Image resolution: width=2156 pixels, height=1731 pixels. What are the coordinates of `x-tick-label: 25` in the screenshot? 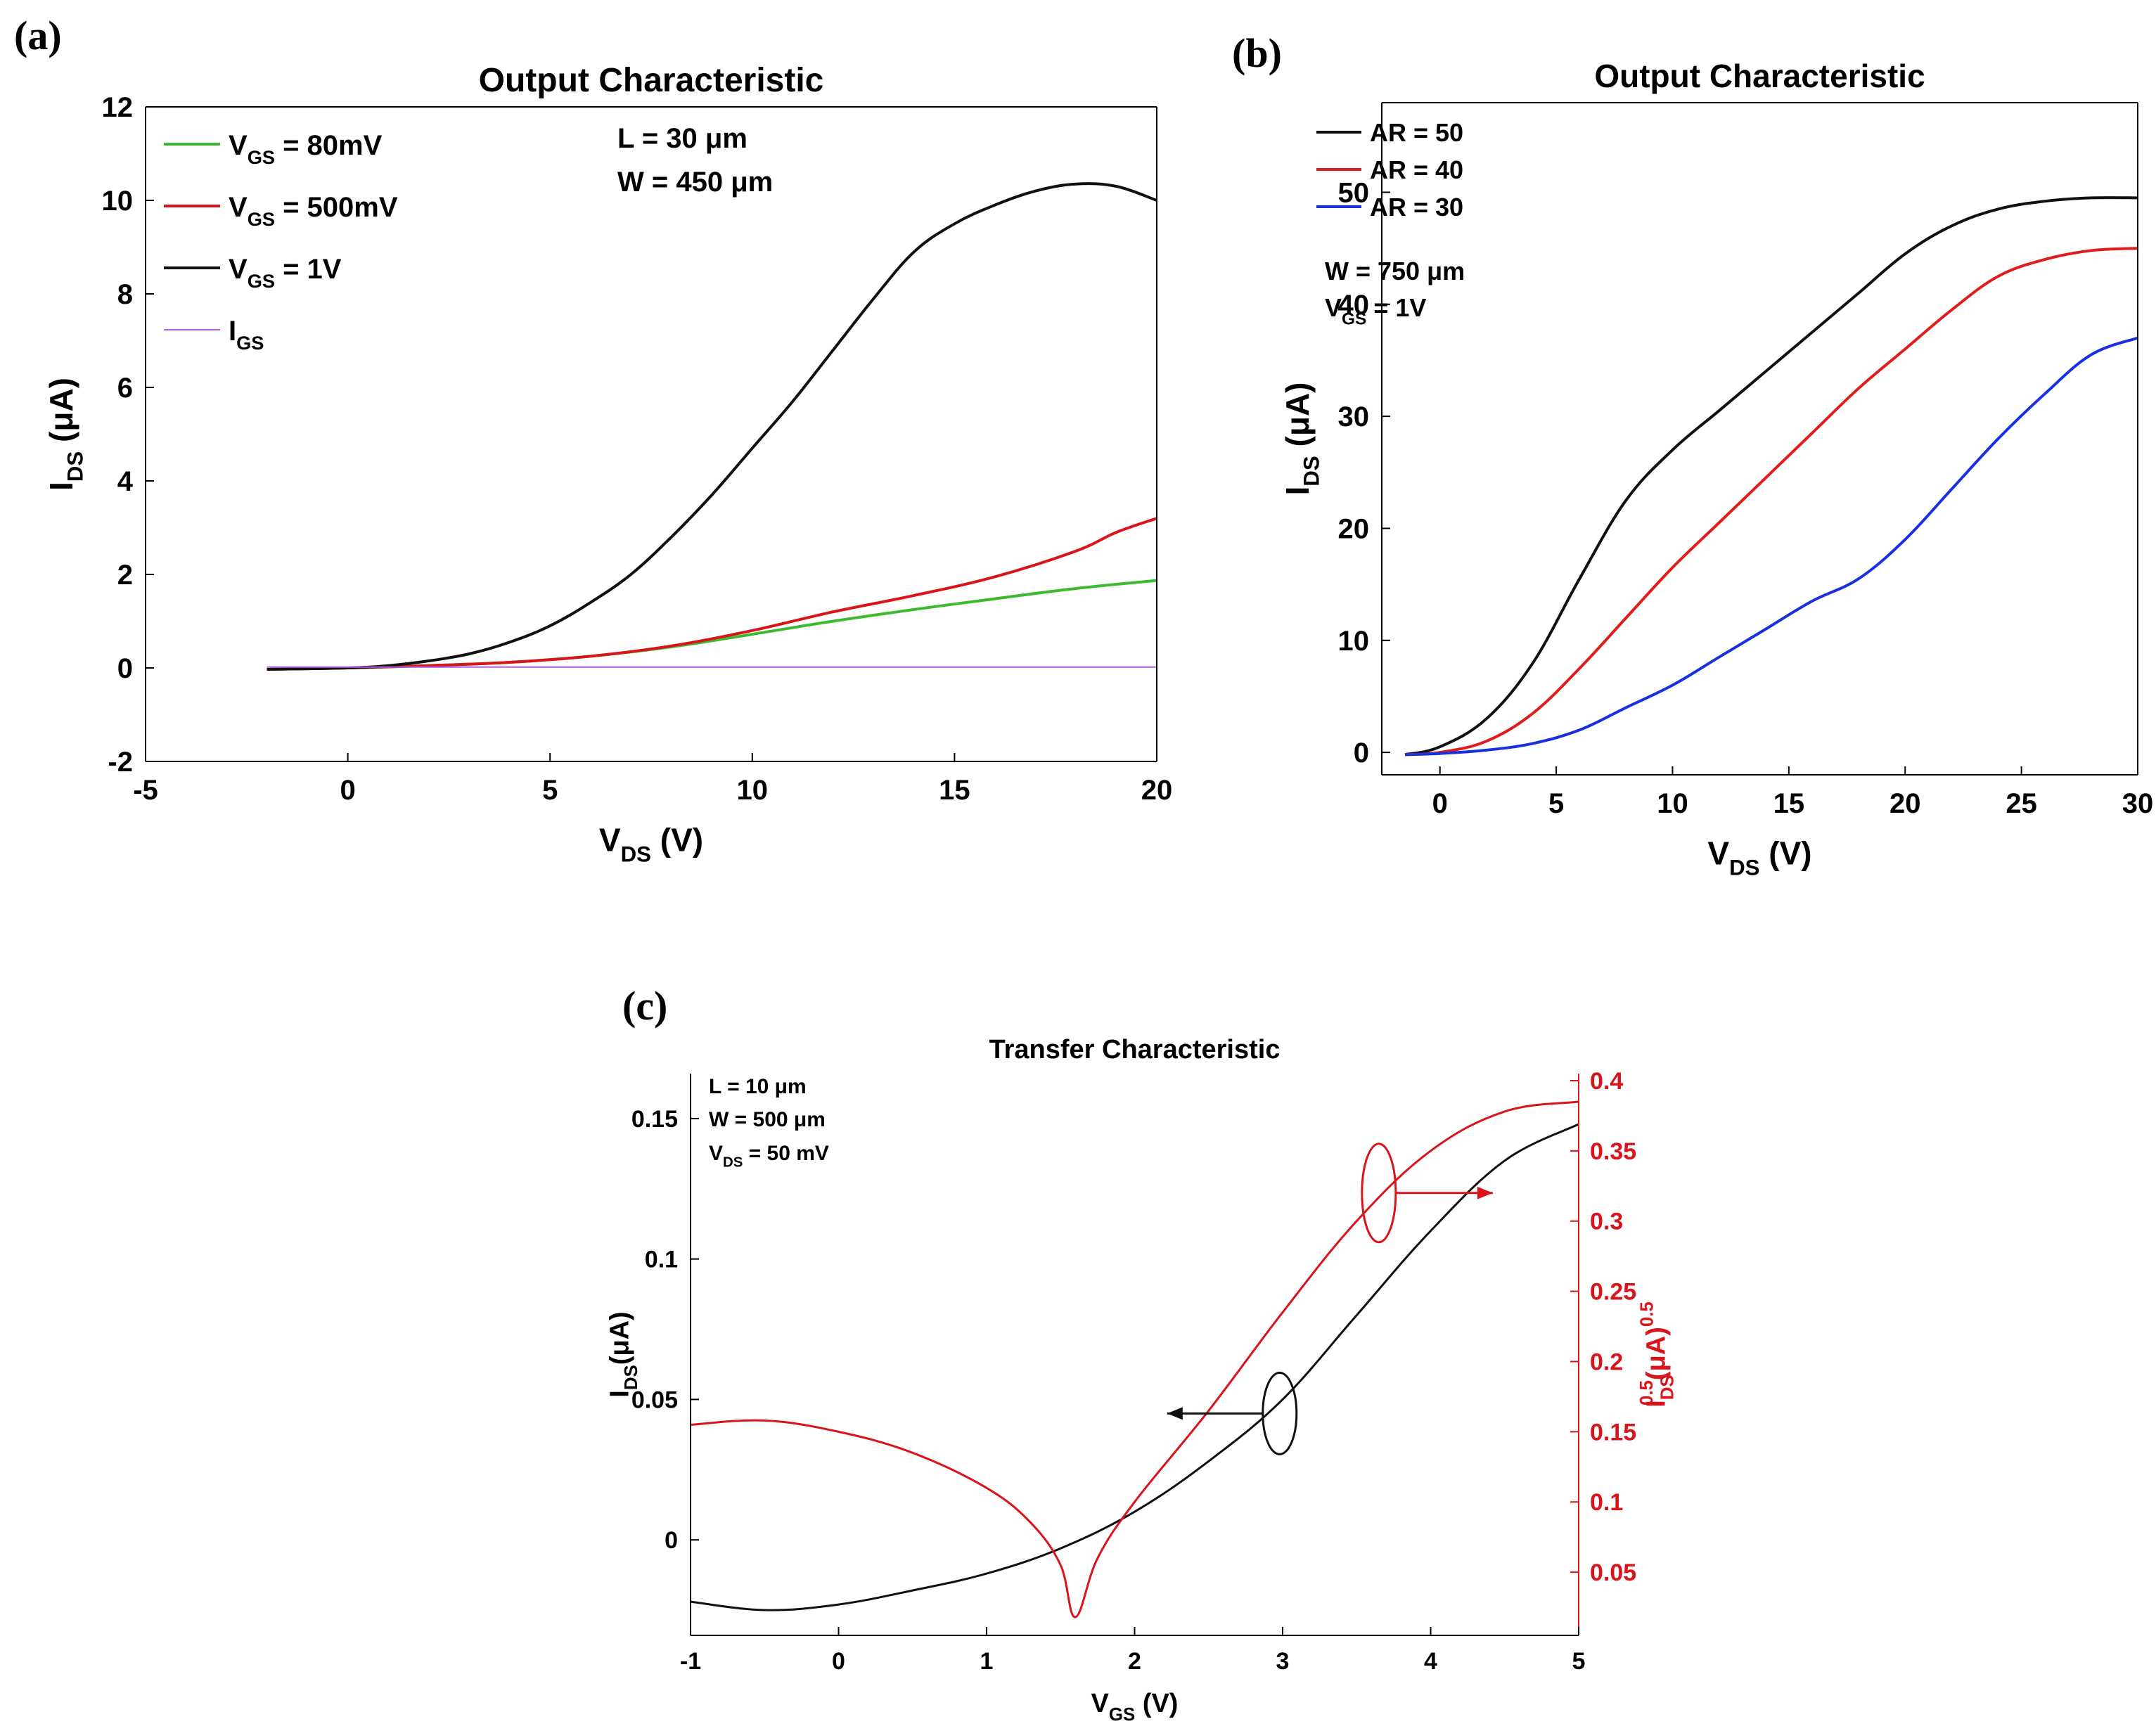 It's located at (2021, 803).